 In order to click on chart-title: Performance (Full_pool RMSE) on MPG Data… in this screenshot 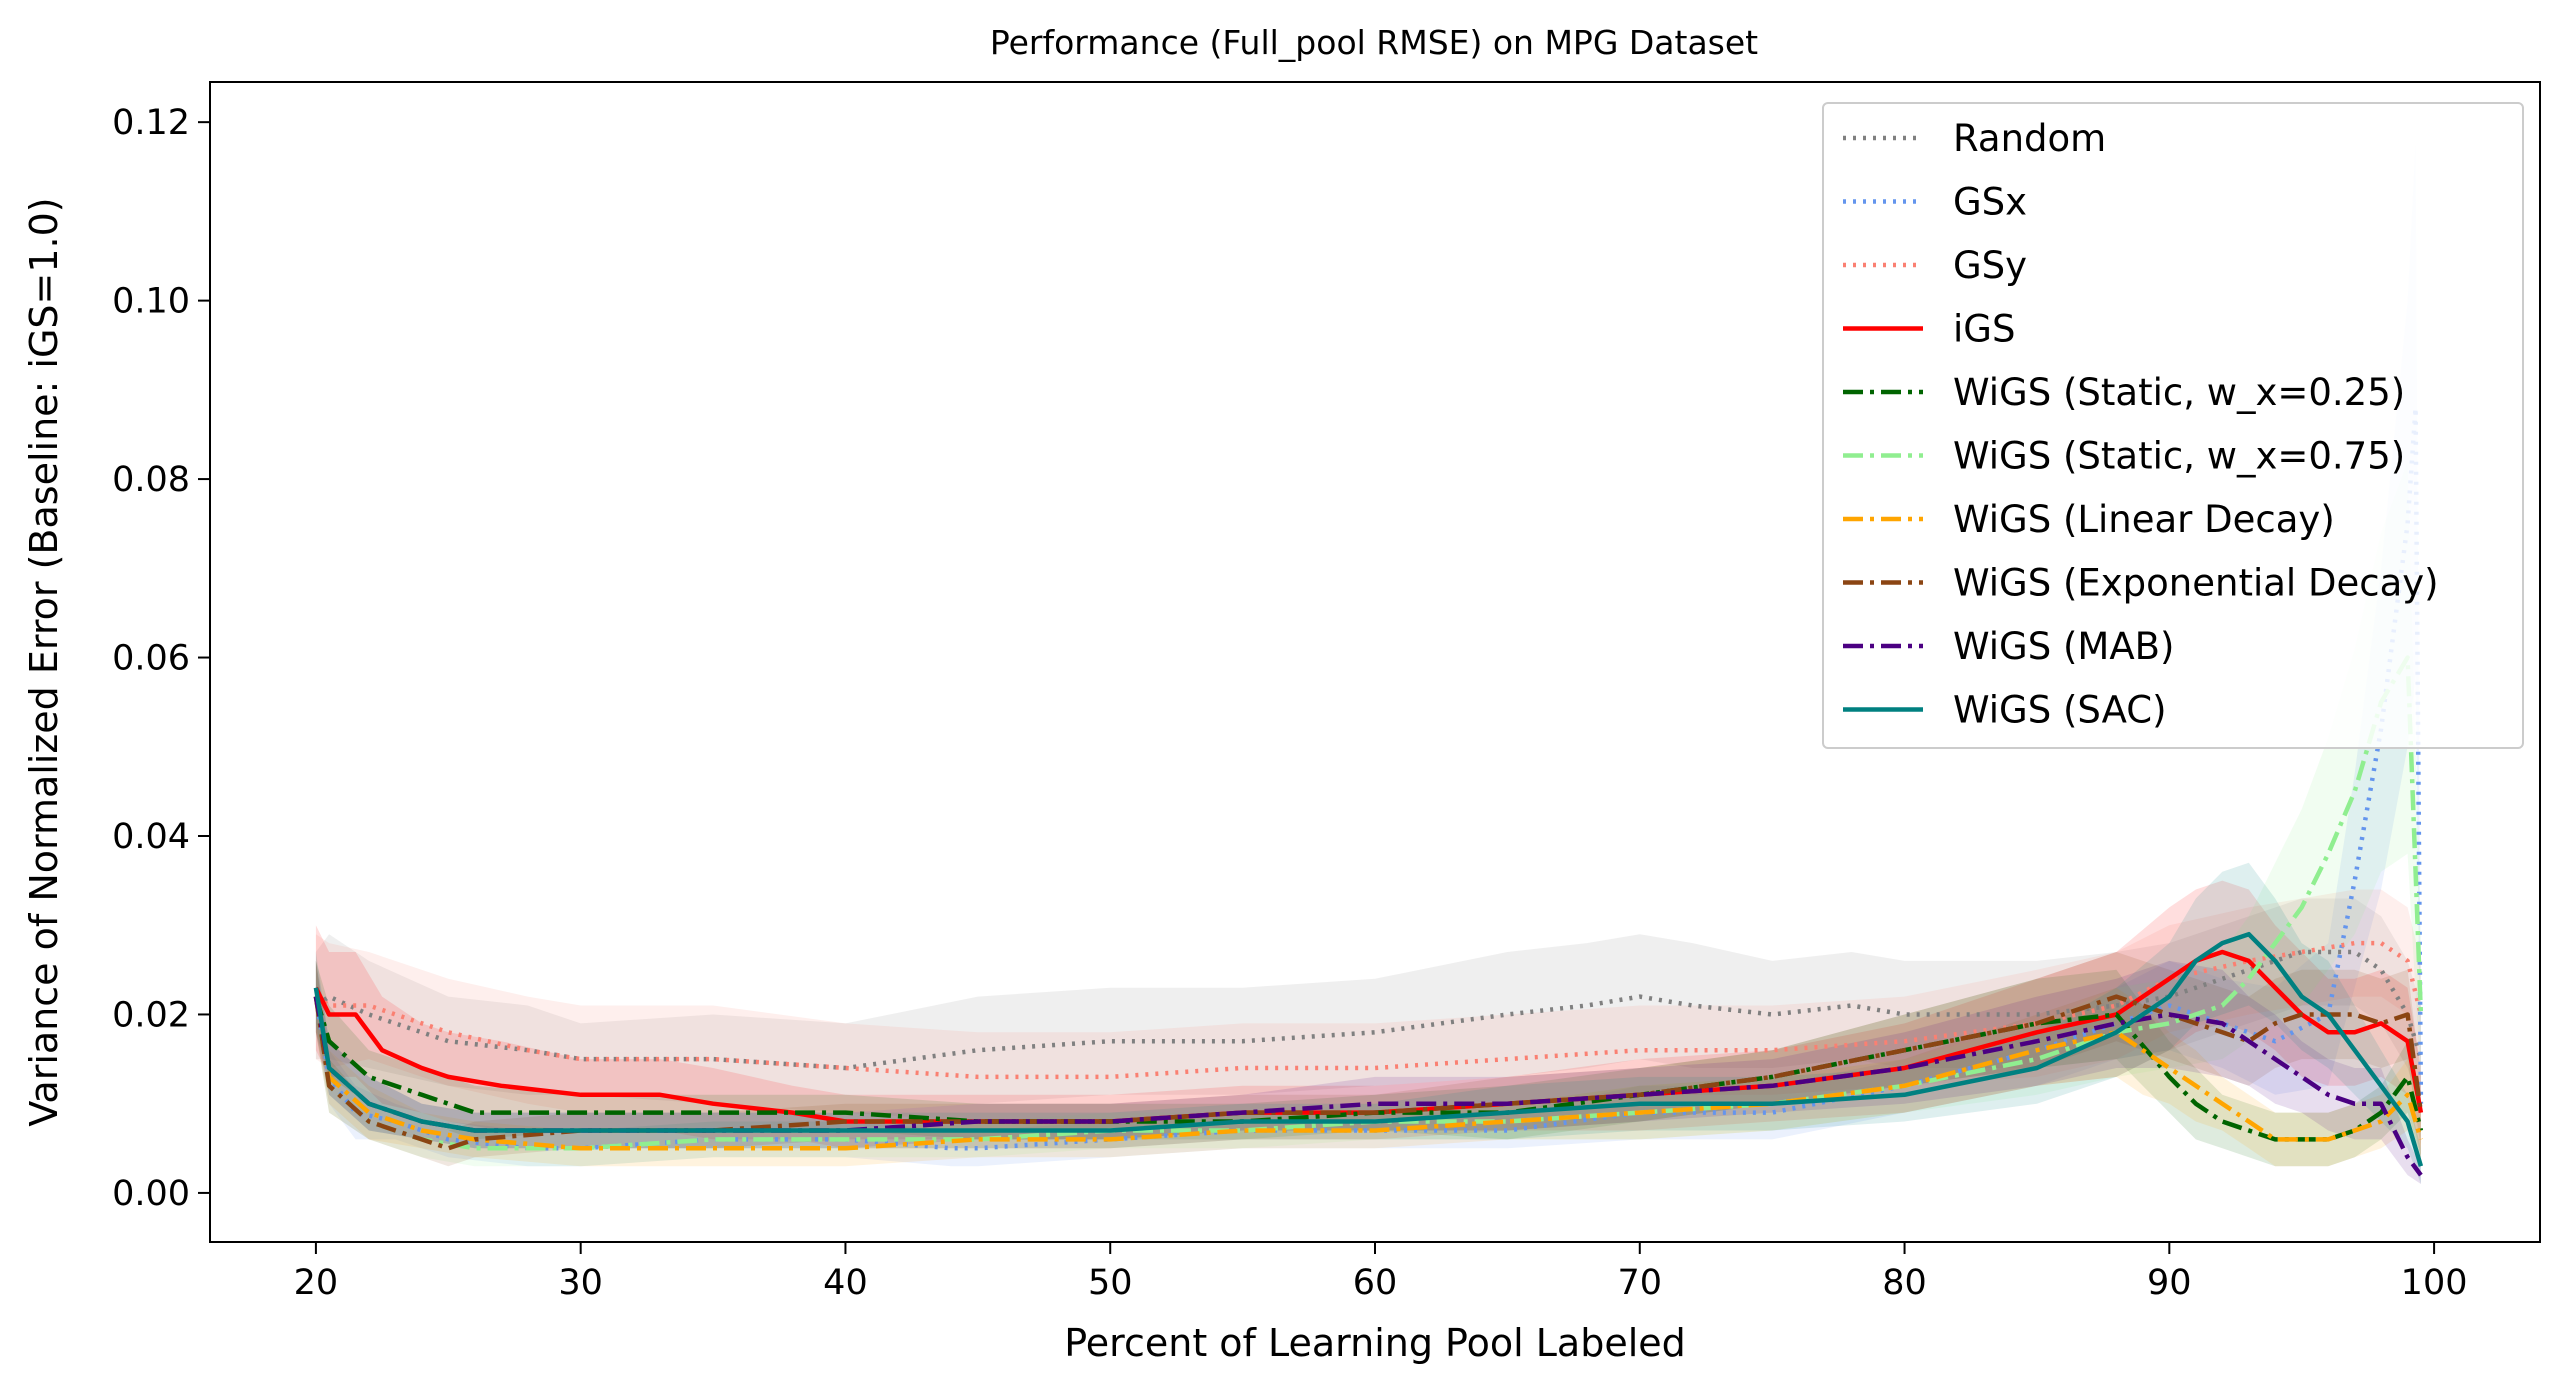, I will do `click(1374, 42)`.